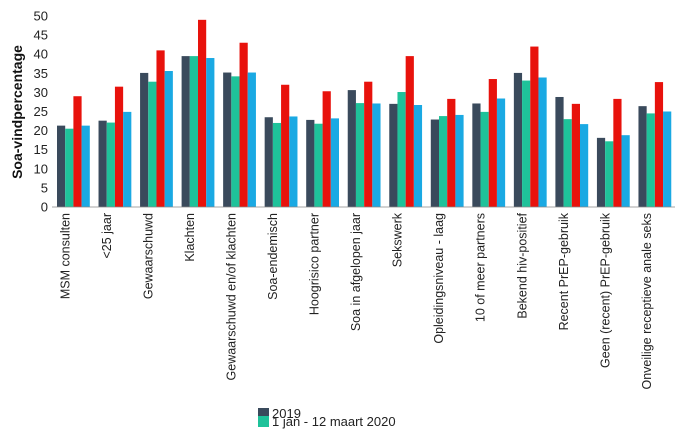  What do you see at coordinates (334, 421) in the screenshot?
I see `legend-label: 1 jan - 12 maart 2020` at bounding box center [334, 421].